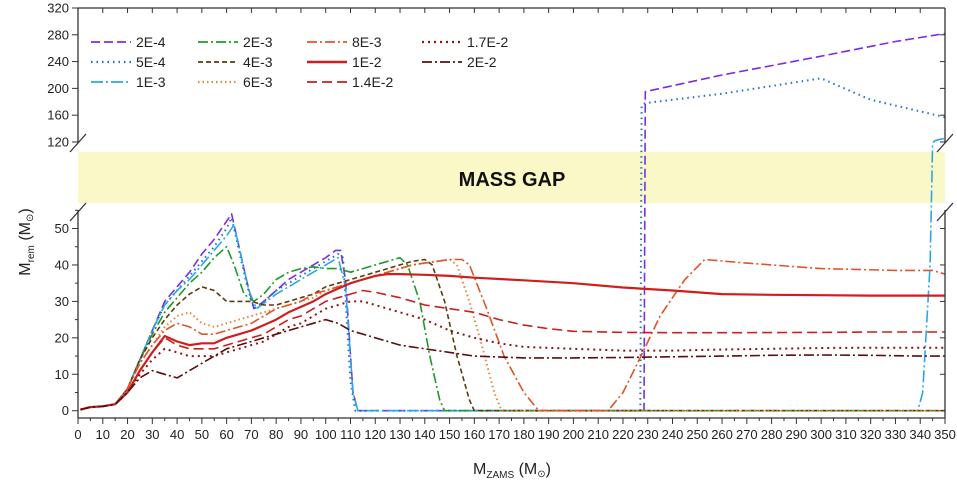 This screenshot has width=957, height=483. I want to click on x-tick-label: 190, so click(549, 434).